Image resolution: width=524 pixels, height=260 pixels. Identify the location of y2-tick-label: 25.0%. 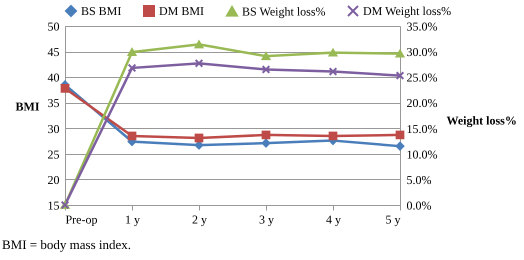
(422, 77).